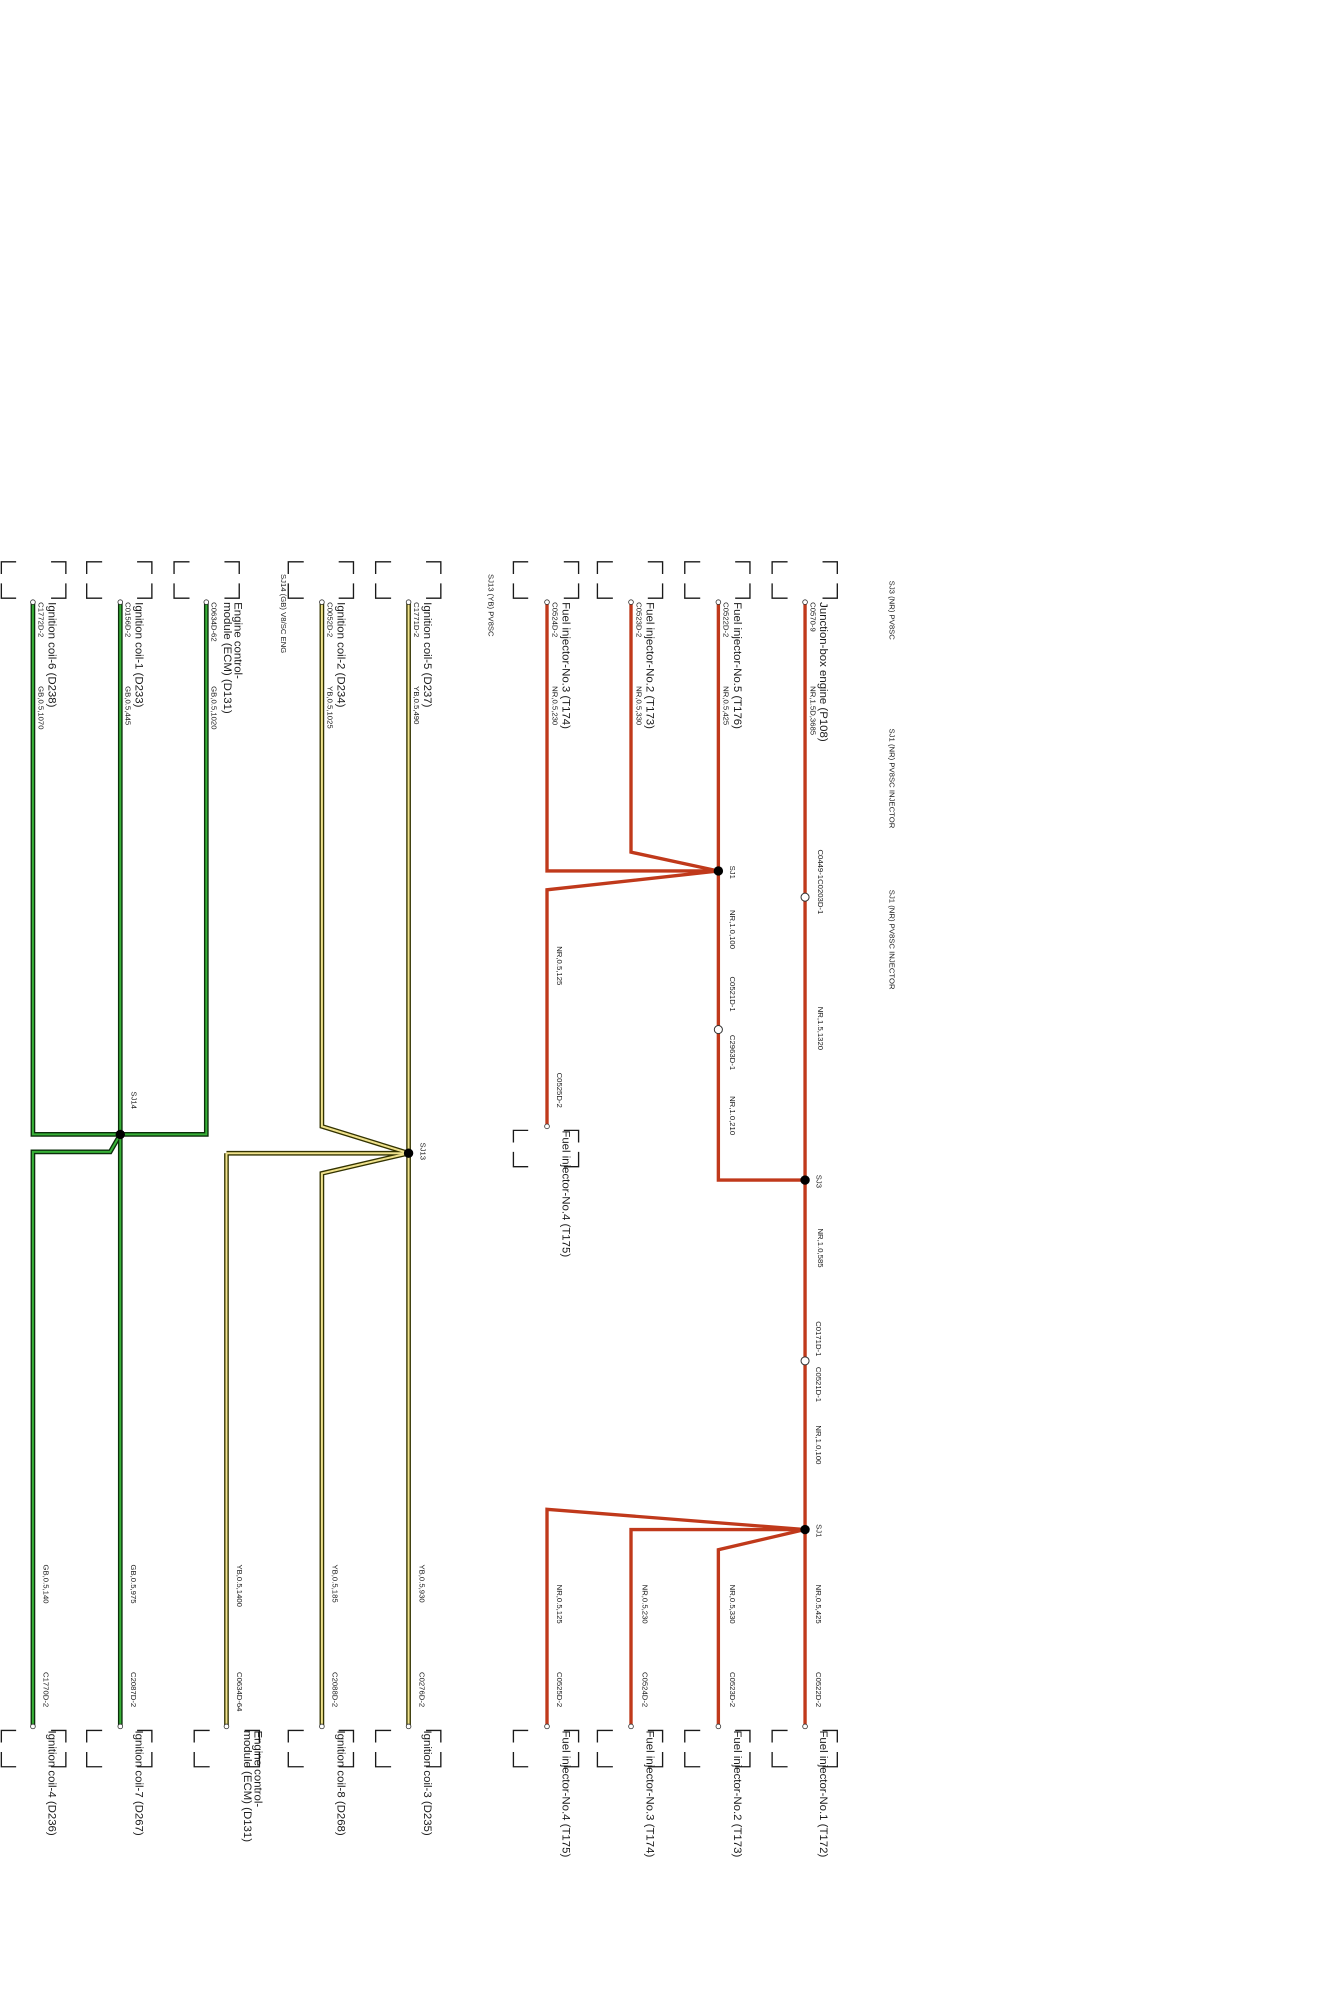 The width and height of the screenshot is (1344, 2005). Describe the element at coordinates (649, 665) in the screenshot. I see `component-fuel-injector-2-t173-top: Fuel injector-No.2 (T173)` at that location.